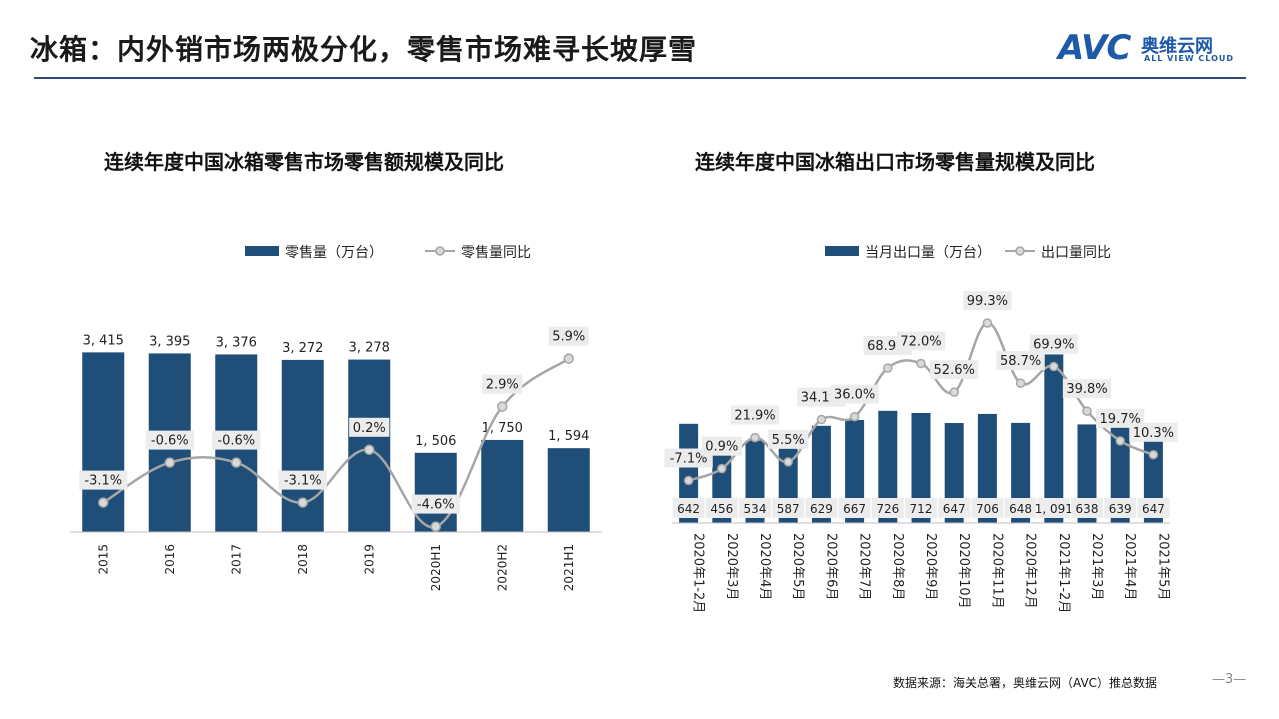  What do you see at coordinates (954, 370) in the screenshot?
I see `line-data-label: 52.6%` at bounding box center [954, 370].